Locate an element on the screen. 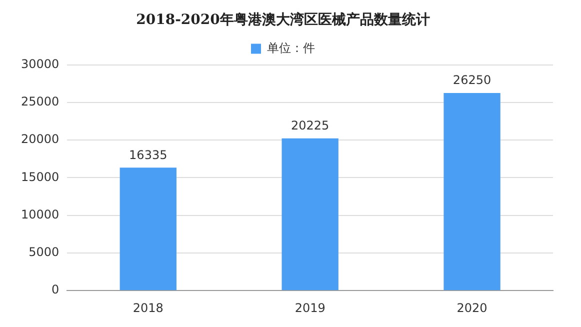  y-tick-label: 15000 is located at coordinates (40, 177).